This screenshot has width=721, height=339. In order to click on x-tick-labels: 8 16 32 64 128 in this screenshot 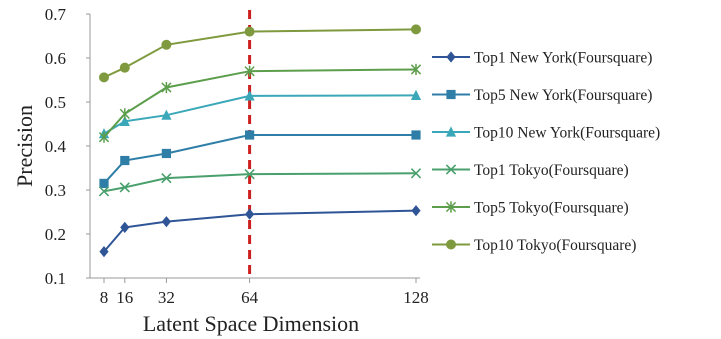, I will do `click(264, 292)`.